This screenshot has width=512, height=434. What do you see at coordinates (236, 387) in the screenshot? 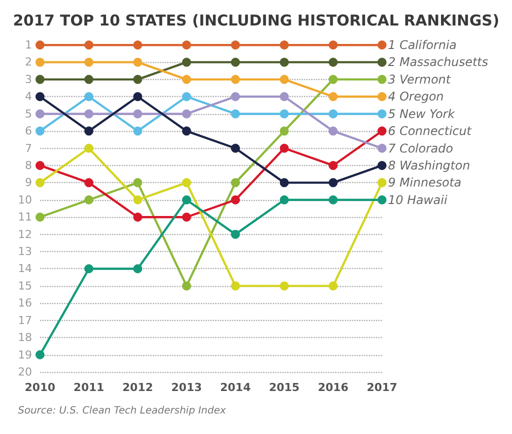
I see `x-tick-label: 2014` at bounding box center [236, 387].